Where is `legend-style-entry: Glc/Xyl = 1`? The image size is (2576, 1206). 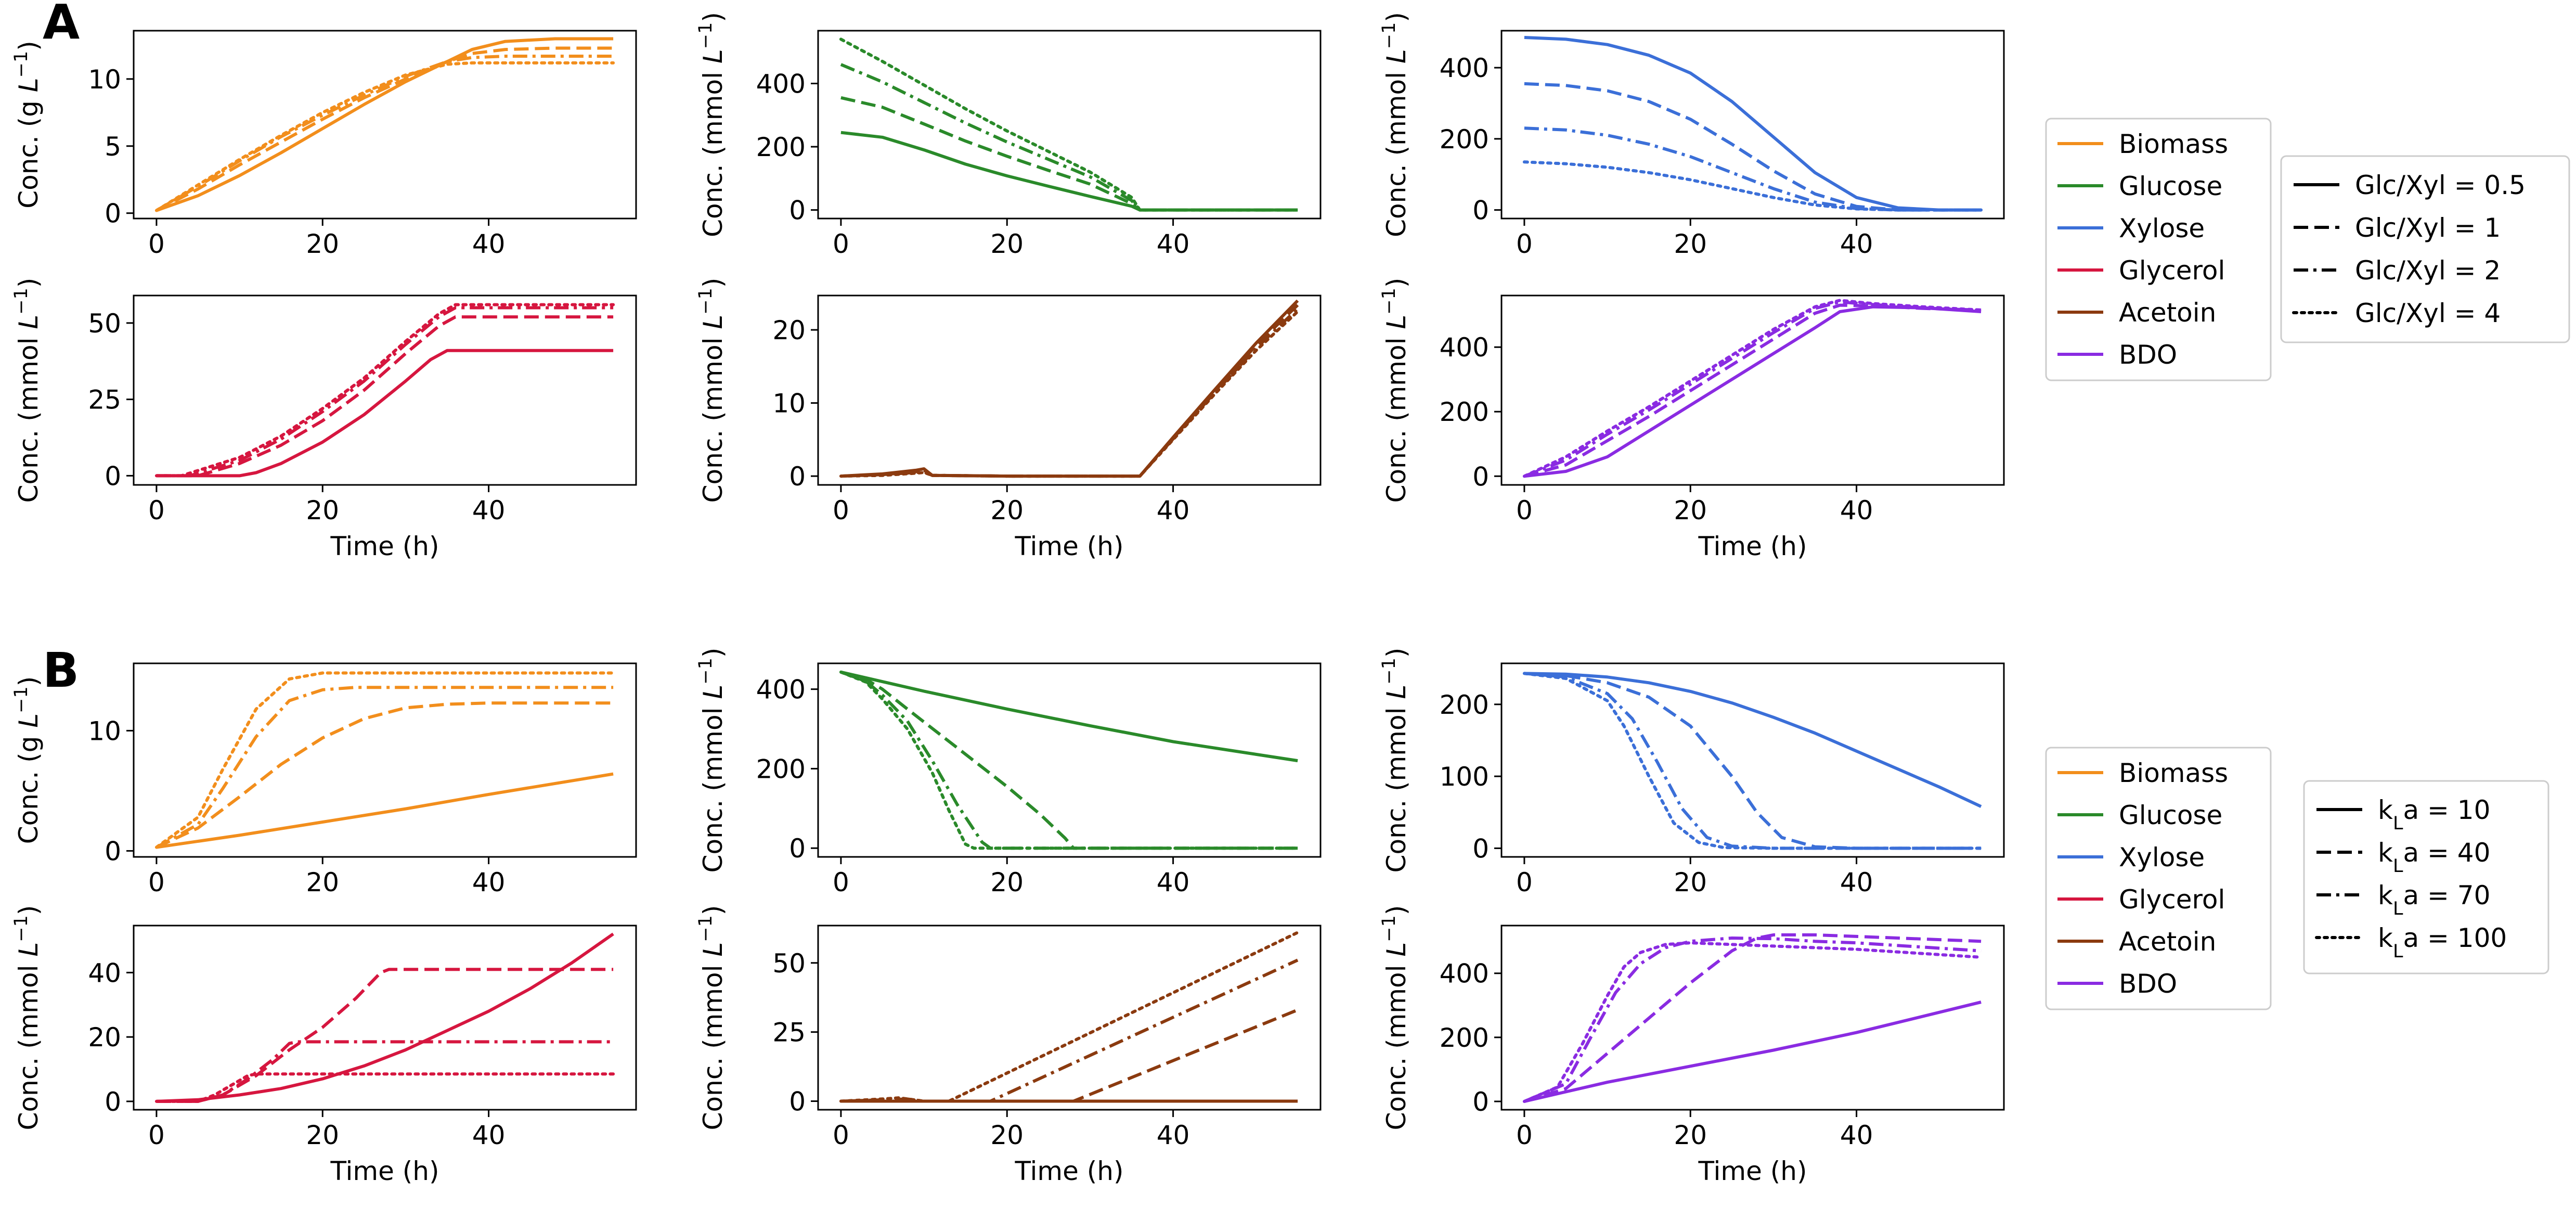 legend-style-entry: Glc/Xyl = 1 is located at coordinates (2428, 228).